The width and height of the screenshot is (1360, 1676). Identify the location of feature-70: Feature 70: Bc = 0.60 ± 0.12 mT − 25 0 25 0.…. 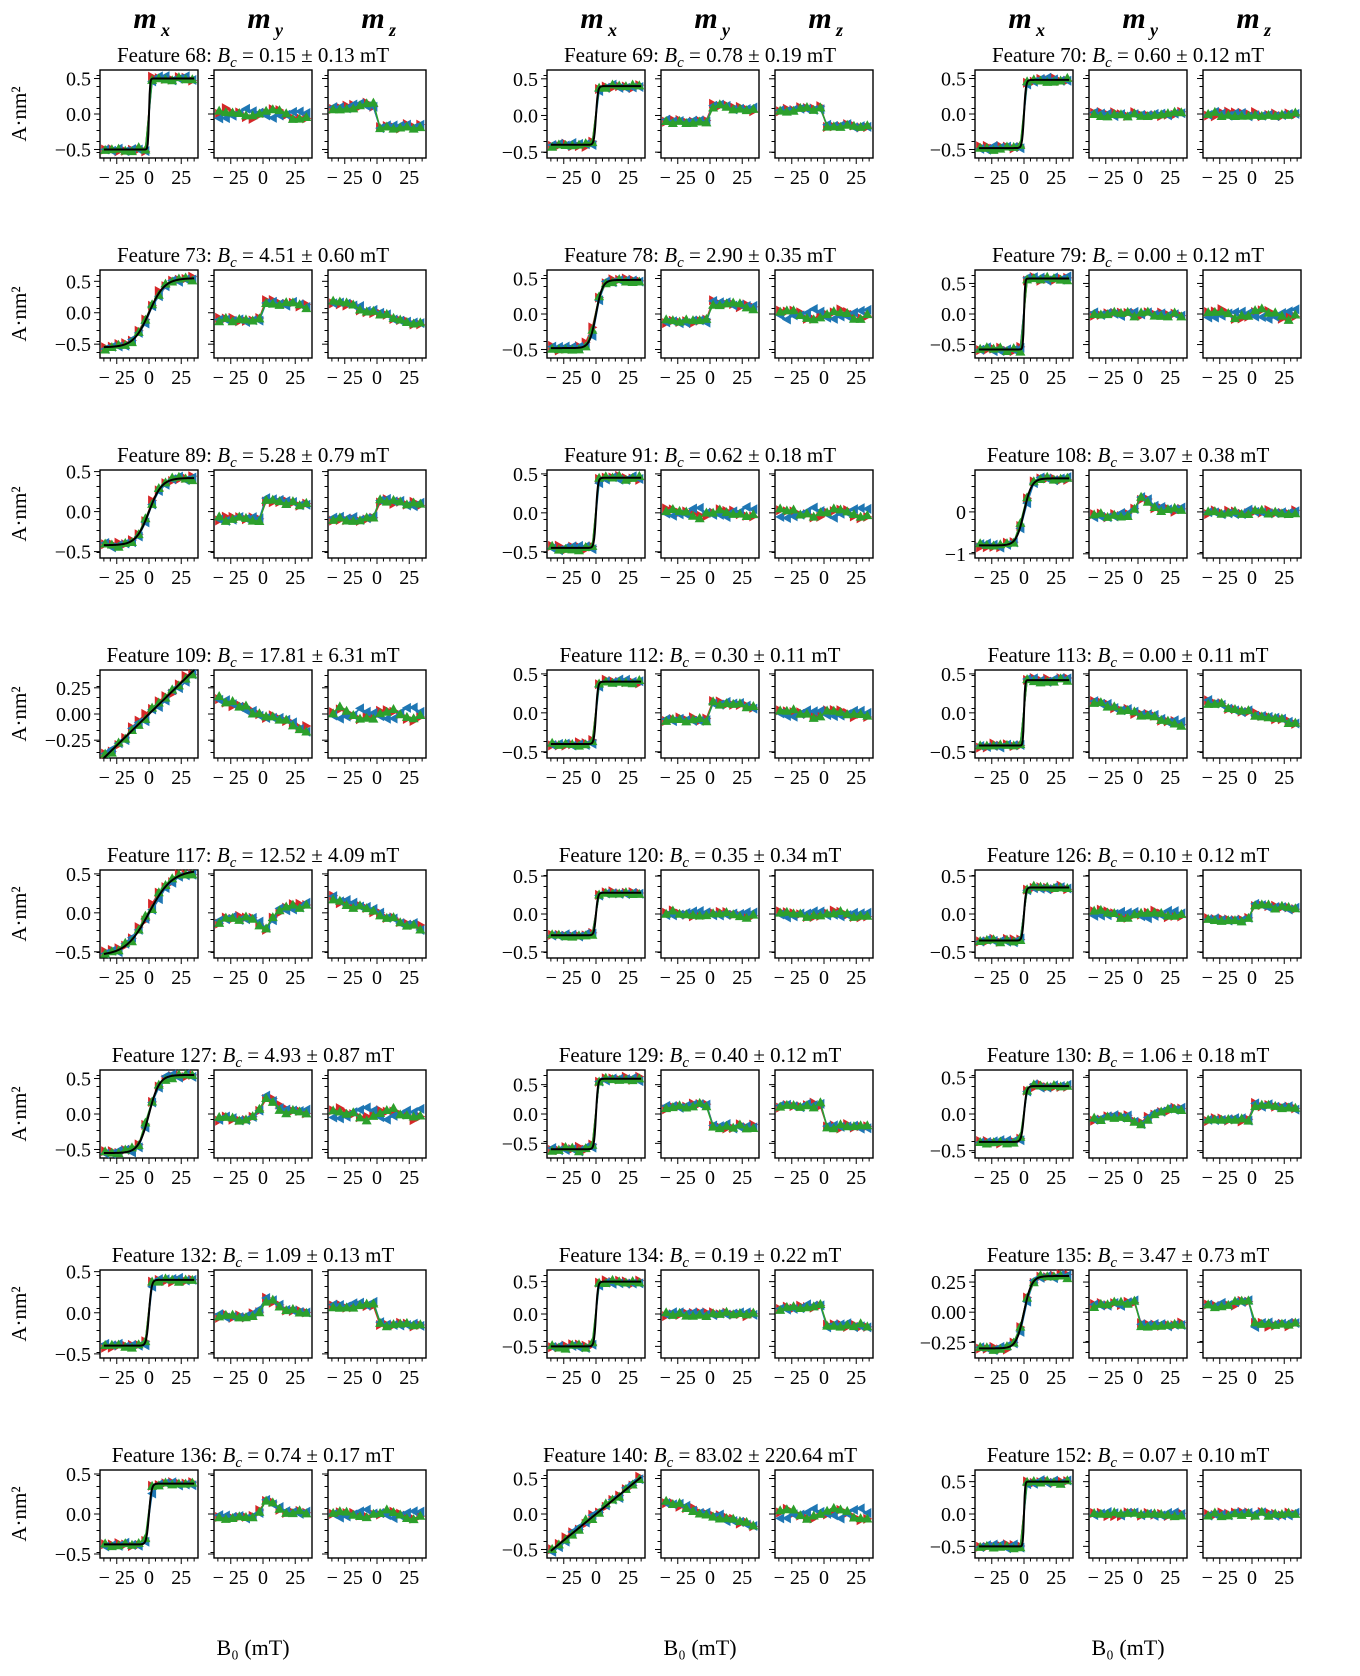
(1116, 116).